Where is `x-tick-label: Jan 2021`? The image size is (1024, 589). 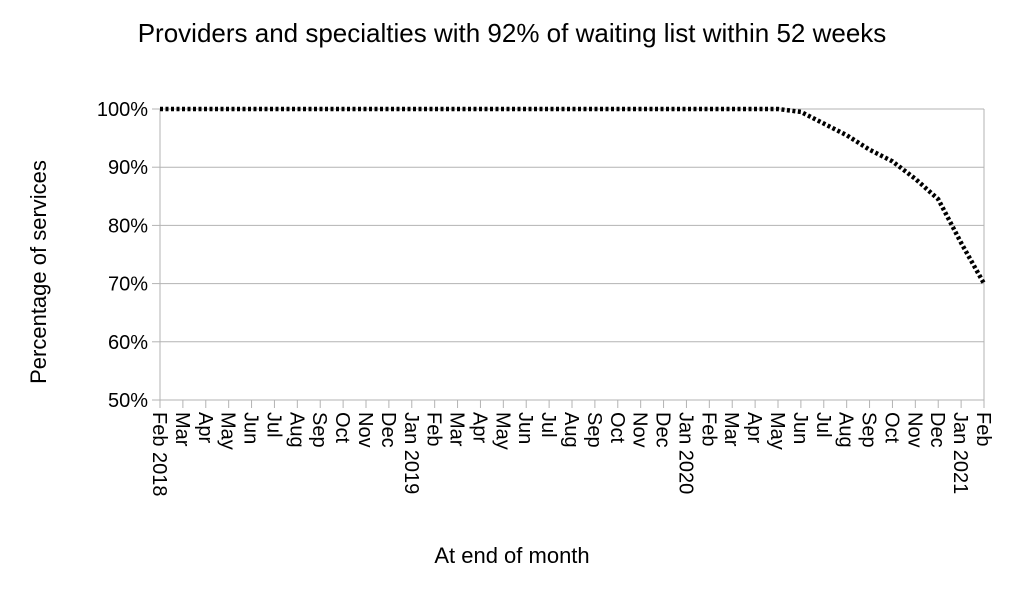 x-tick-label: Jan 2021 is located at coordinates (960, 453).